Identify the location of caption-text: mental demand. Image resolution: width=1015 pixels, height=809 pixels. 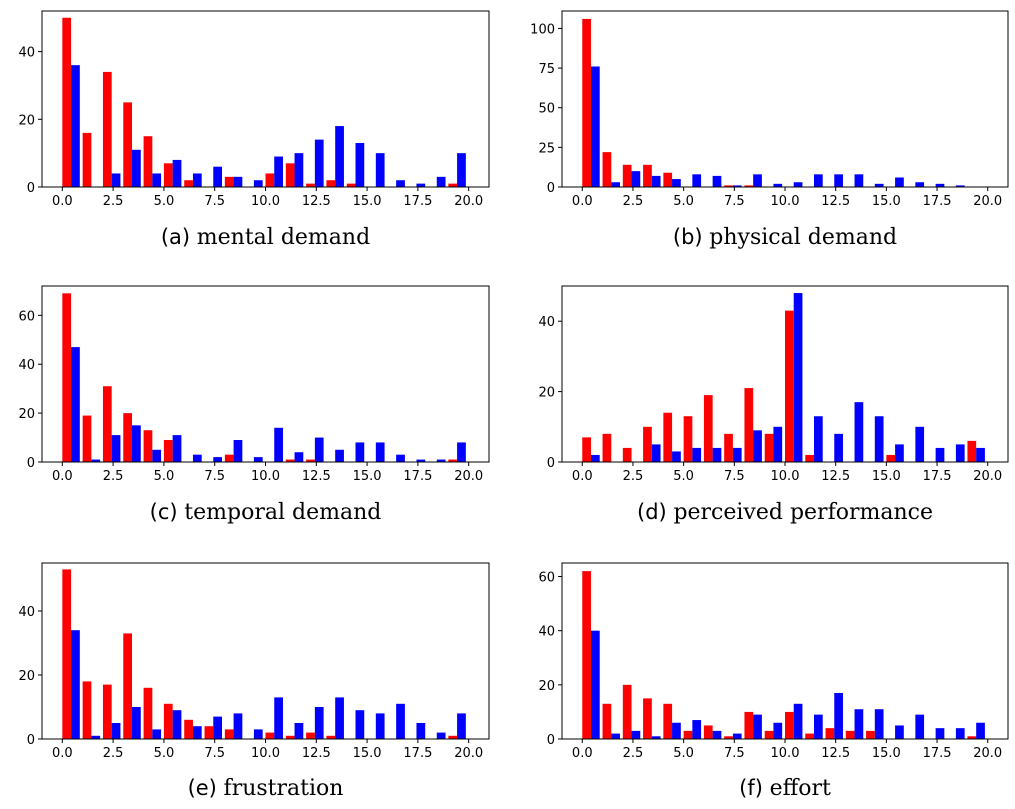
(283, 237).